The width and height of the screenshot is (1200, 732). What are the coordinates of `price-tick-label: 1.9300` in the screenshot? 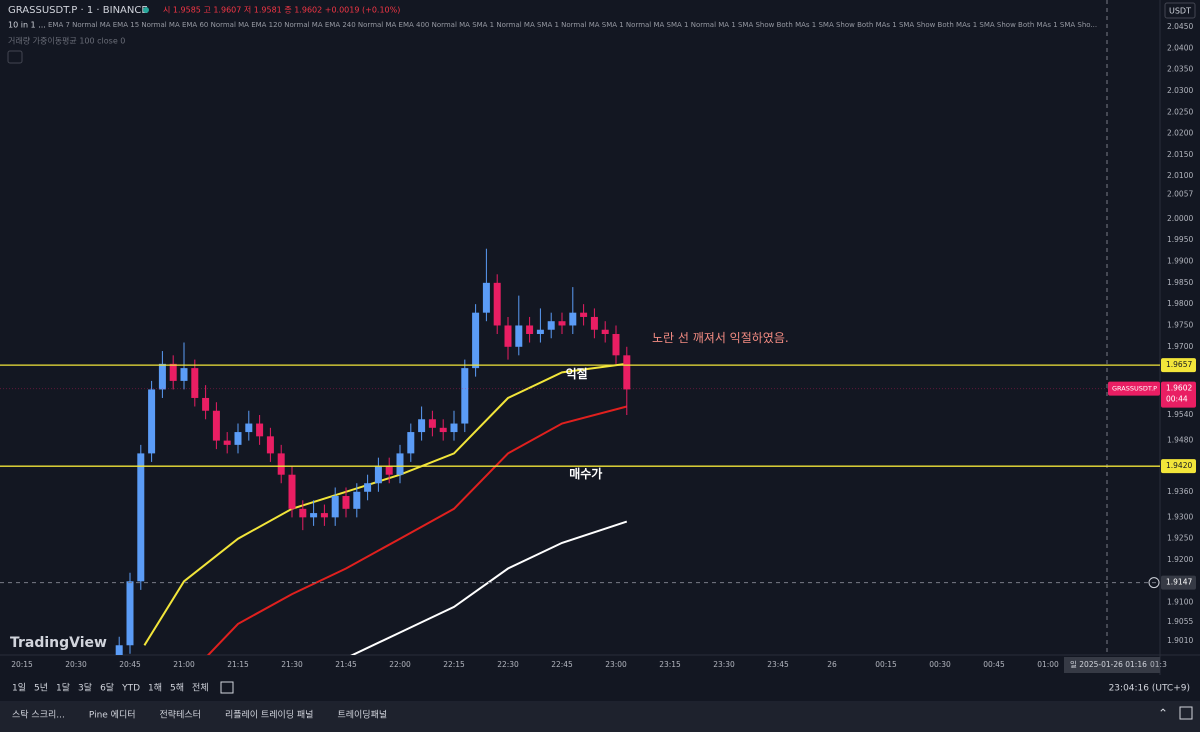 It's located at (1180, 516).